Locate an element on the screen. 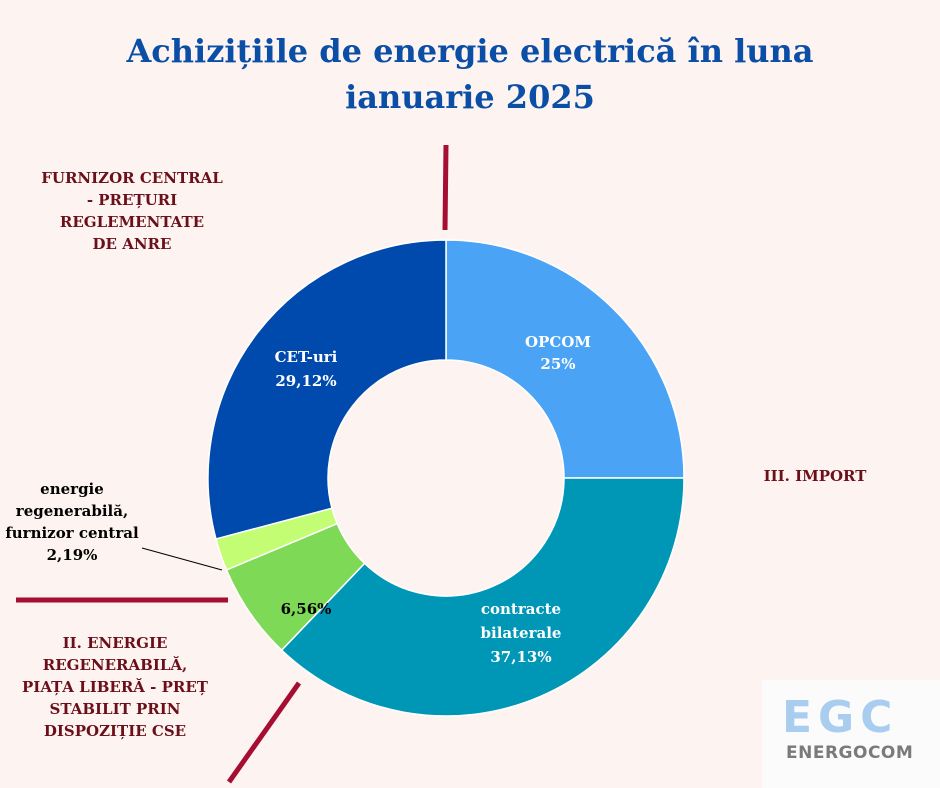 This screenshot has height=788, width=940. label-contracte-bilaterale-line: bilaterale is located at coordinates (521, 633).